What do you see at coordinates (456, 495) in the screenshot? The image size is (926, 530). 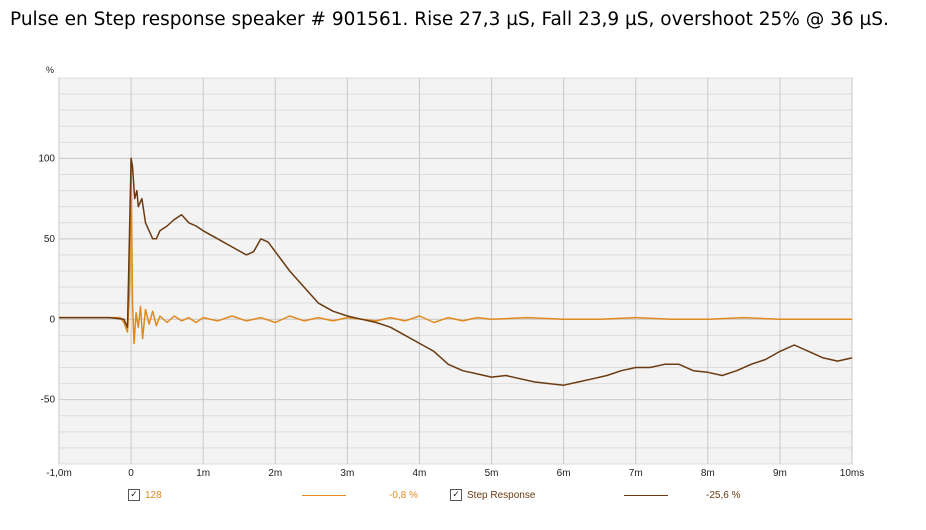 I see `legend-checkbox-step-response: ✓` at bounding box center [456, 495].